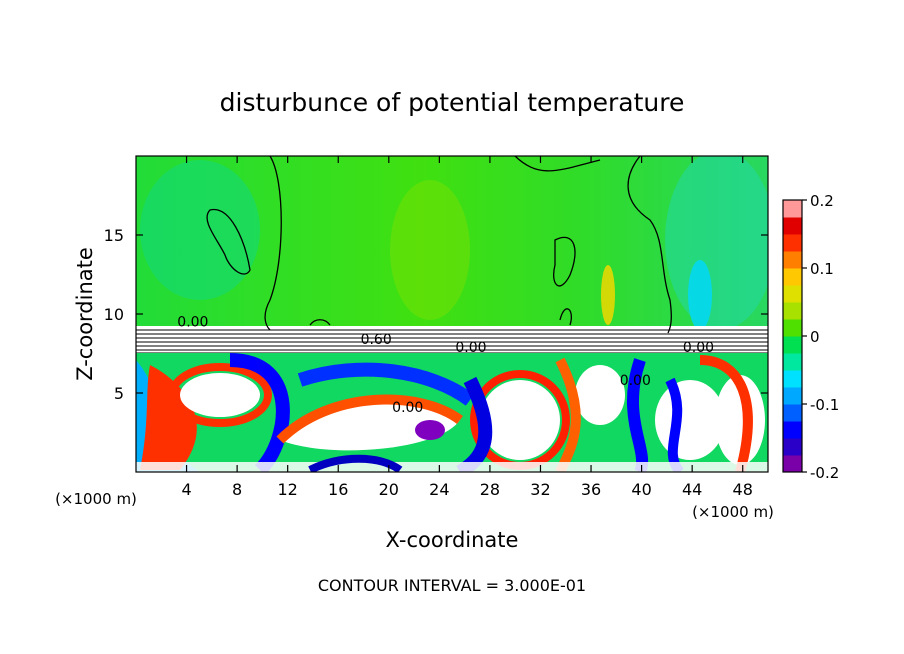 The height and width of the screenshot is (654, 904). Describe the element at coordinates (591, 489) in the screenshot. I see `x-tick-label: 36` at that location.